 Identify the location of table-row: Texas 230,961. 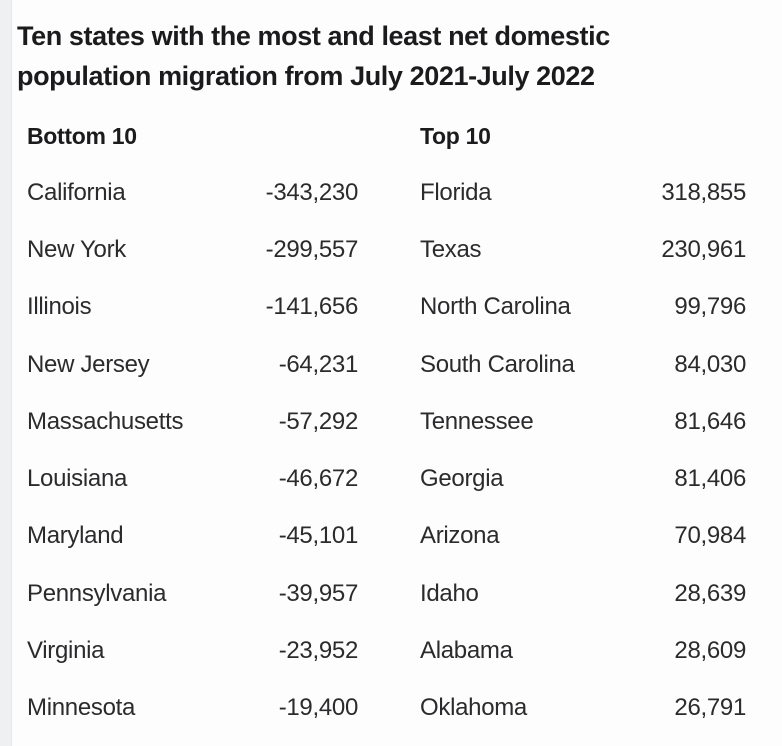
(583, 249).